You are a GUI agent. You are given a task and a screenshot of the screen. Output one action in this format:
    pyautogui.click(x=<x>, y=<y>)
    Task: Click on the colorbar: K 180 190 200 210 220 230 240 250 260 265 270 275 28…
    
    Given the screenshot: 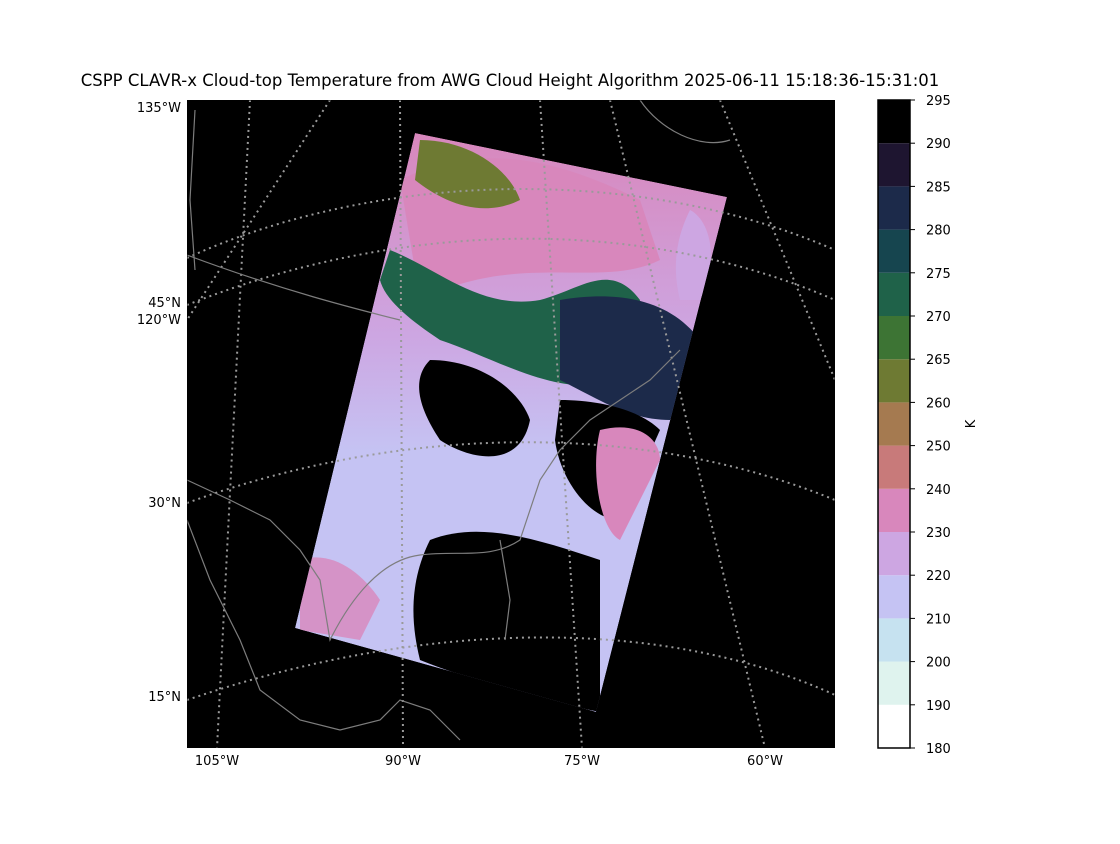 What is the action you would take?
    pyautogui.click(x=928, y=425)
    